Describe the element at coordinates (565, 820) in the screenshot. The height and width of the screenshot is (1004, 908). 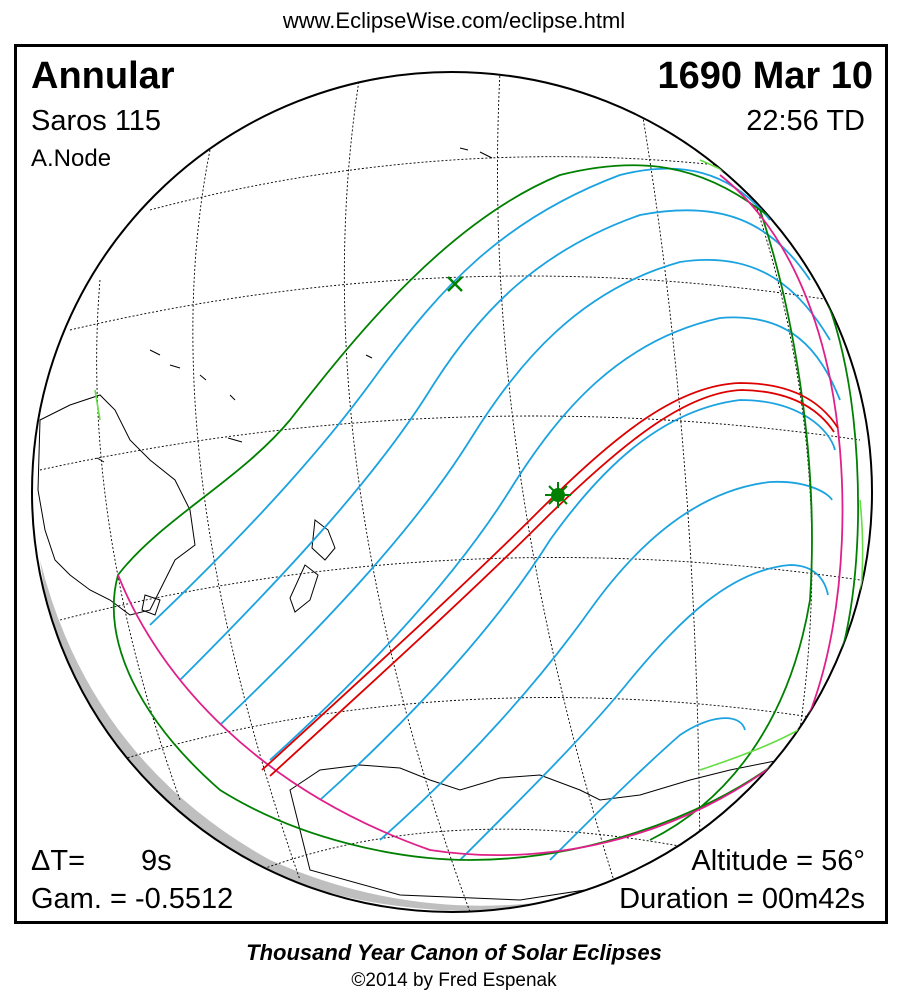
I see `antarctica-coast` at that location.